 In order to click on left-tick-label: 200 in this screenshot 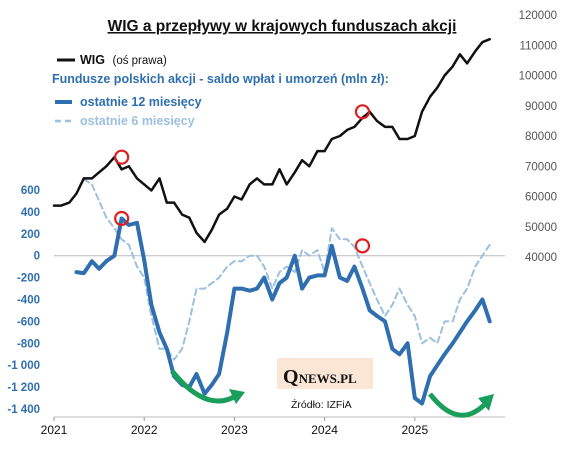, I will do `click(30, 235)`.